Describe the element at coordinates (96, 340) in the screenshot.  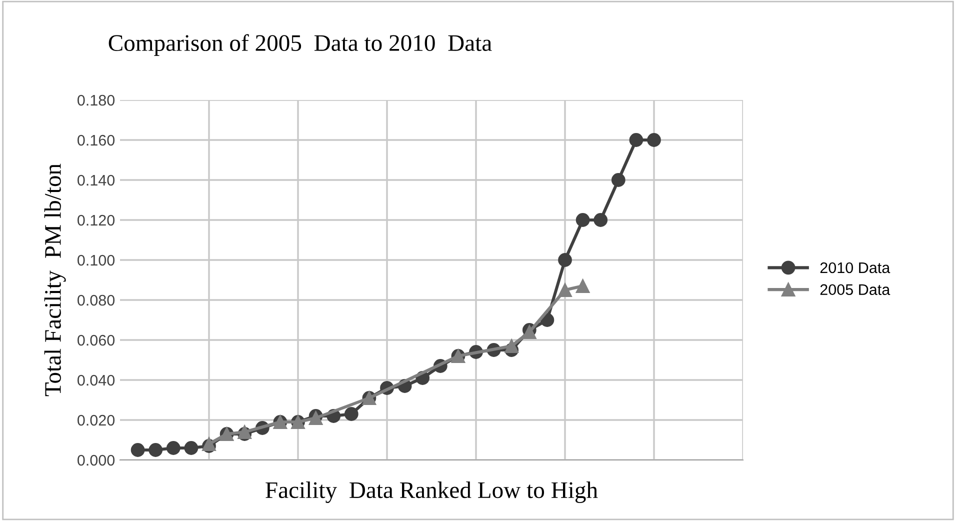
I see `y-tick-label: 0.060` at that location.